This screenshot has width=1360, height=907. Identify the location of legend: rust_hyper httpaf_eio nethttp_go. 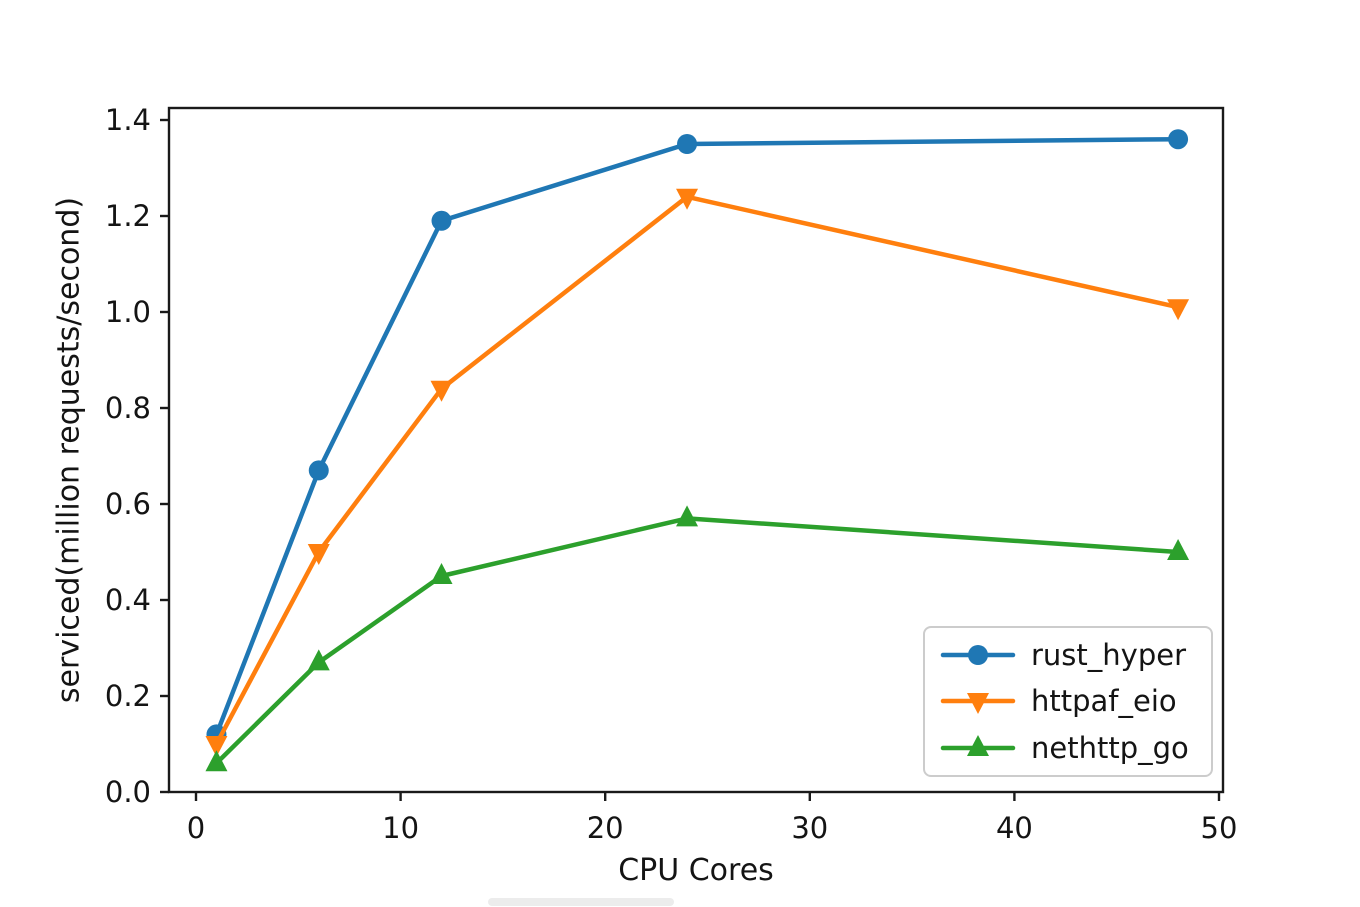
(1068, 701).